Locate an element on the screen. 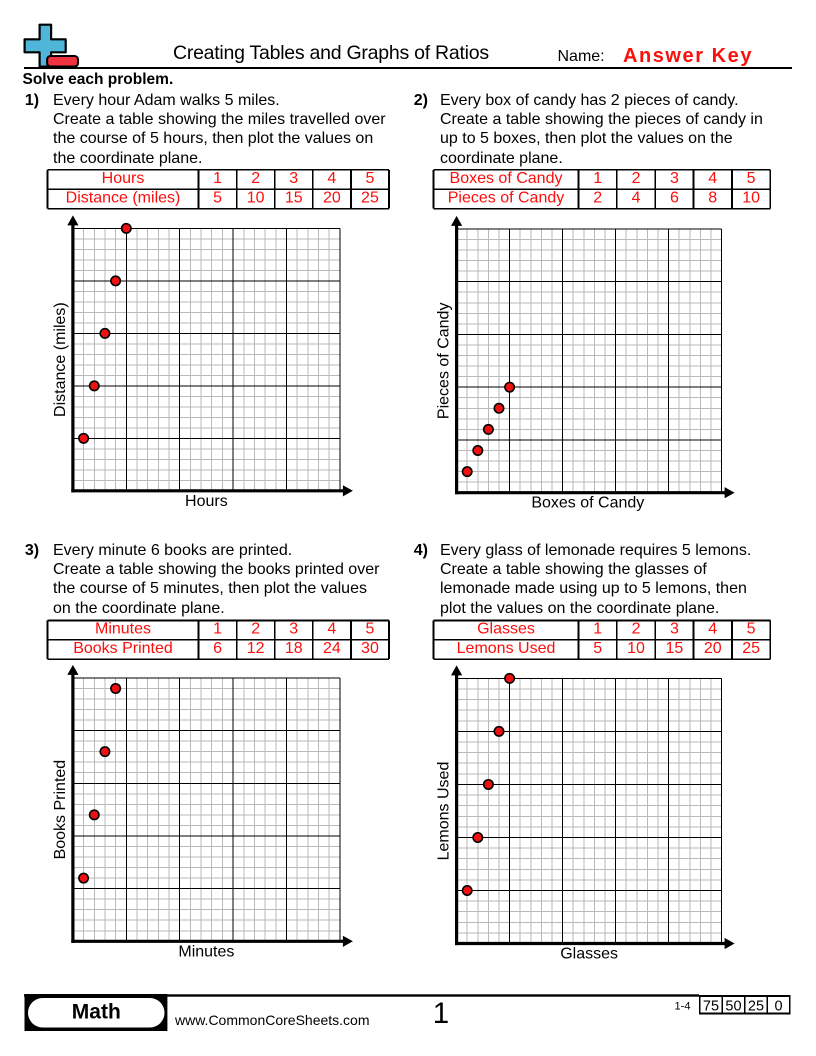 The width and height of the screenshot is (816, 1056). svg-text: 1-4 is located at coordinates (683, 1006).